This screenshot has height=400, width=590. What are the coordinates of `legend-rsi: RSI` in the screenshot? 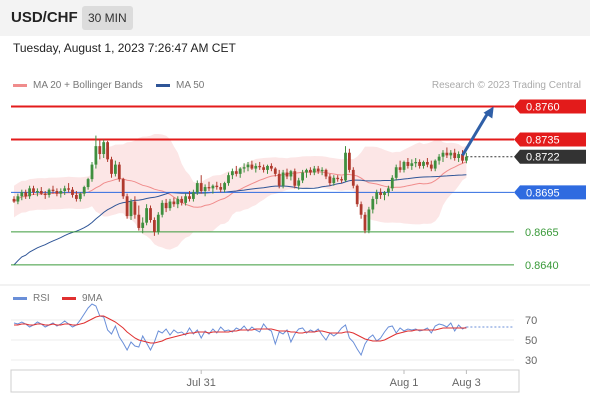 It's located at (31, 298).